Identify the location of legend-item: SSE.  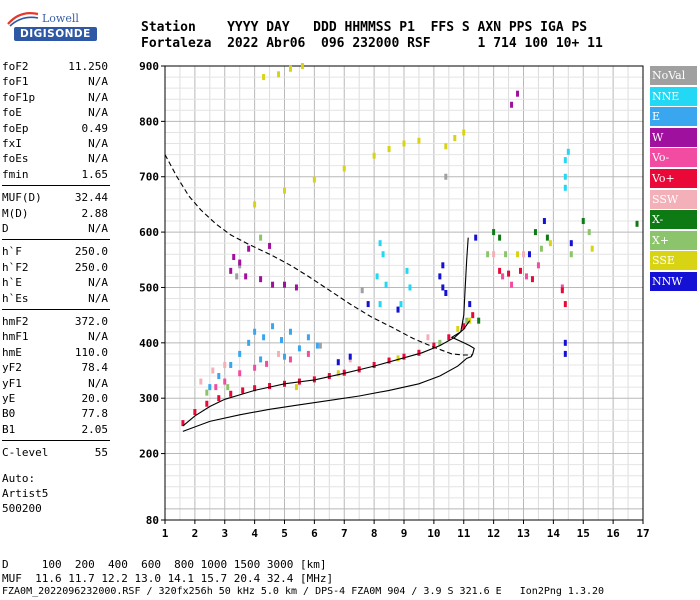
(673, 261).